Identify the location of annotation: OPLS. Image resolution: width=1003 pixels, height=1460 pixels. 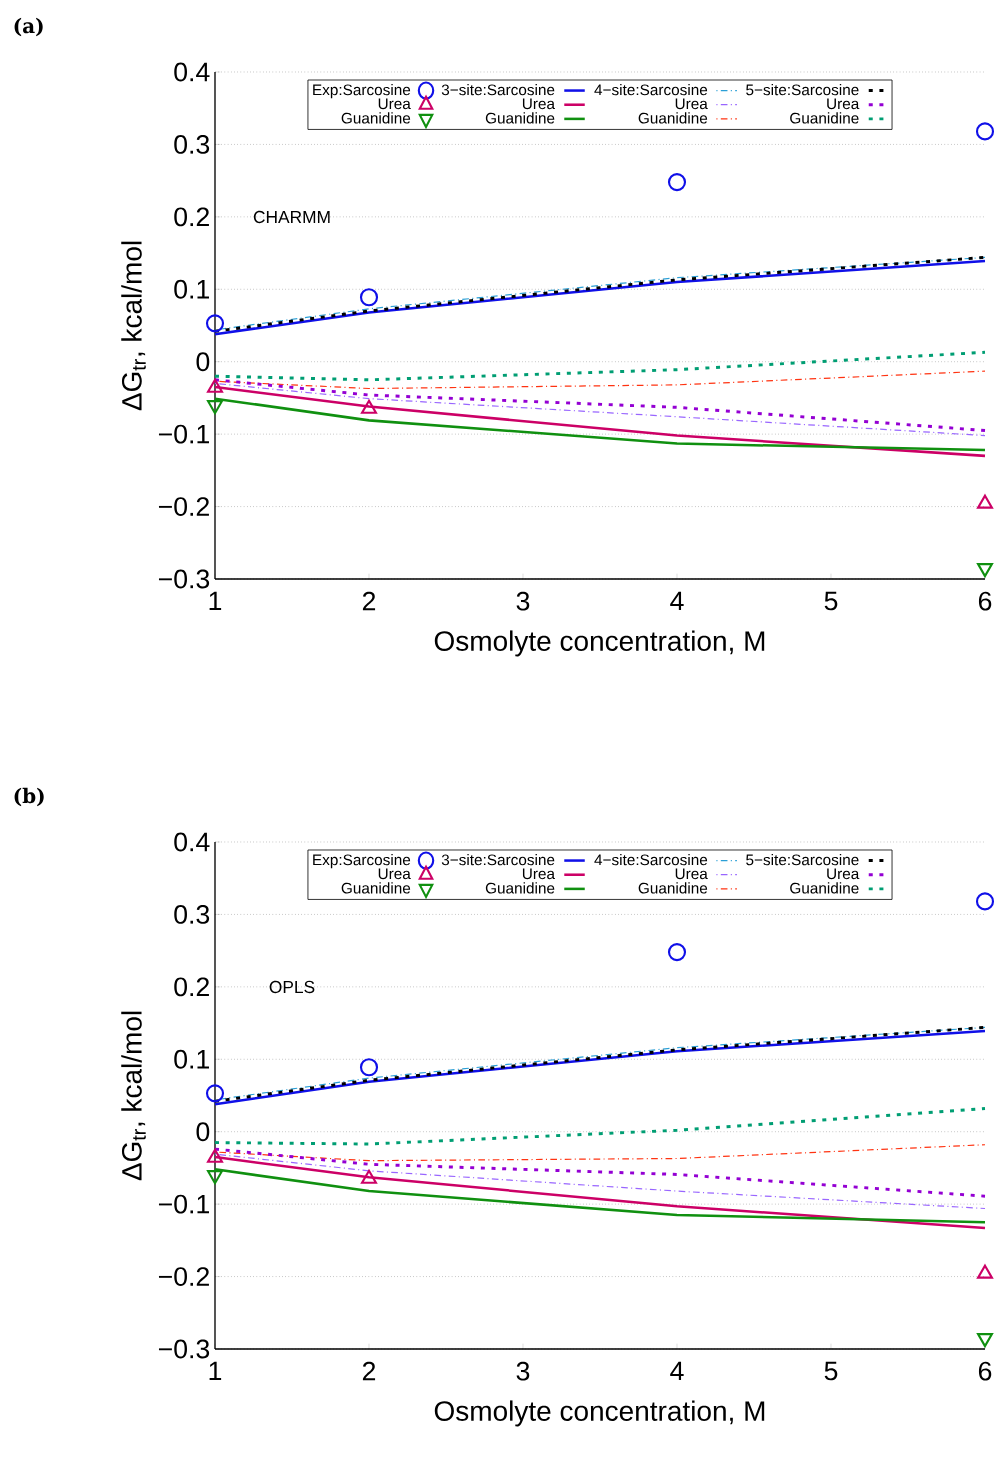
(292, 987).